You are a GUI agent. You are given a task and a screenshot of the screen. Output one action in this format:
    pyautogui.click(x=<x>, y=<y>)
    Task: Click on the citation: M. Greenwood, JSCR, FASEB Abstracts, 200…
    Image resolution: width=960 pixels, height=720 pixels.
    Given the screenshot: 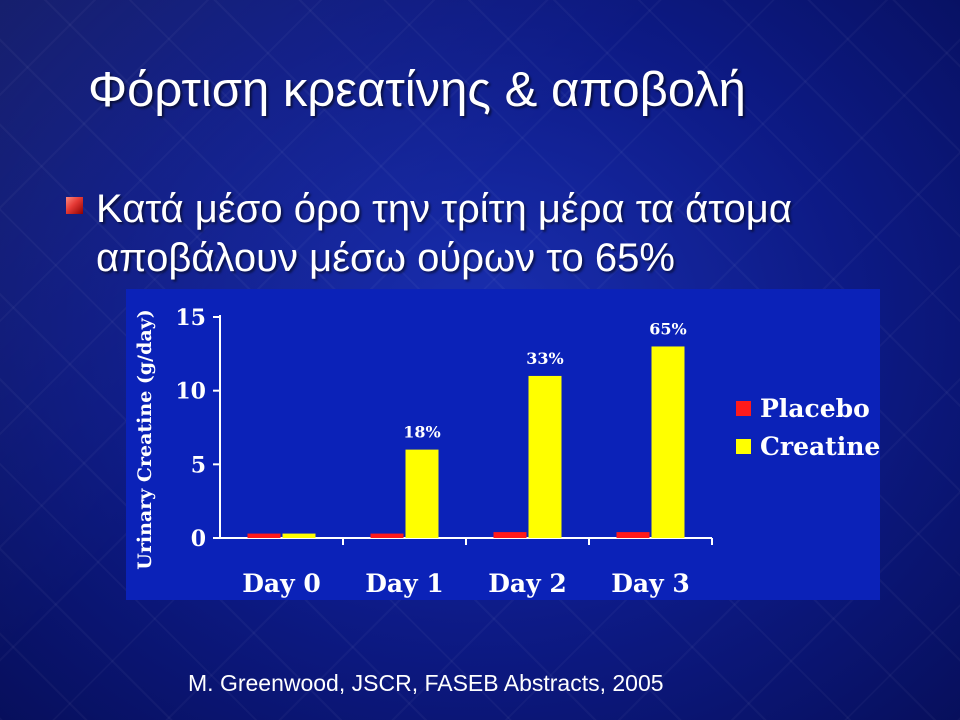 What is the action you would take?
    pyautogui.click(x=426, y=683)
    